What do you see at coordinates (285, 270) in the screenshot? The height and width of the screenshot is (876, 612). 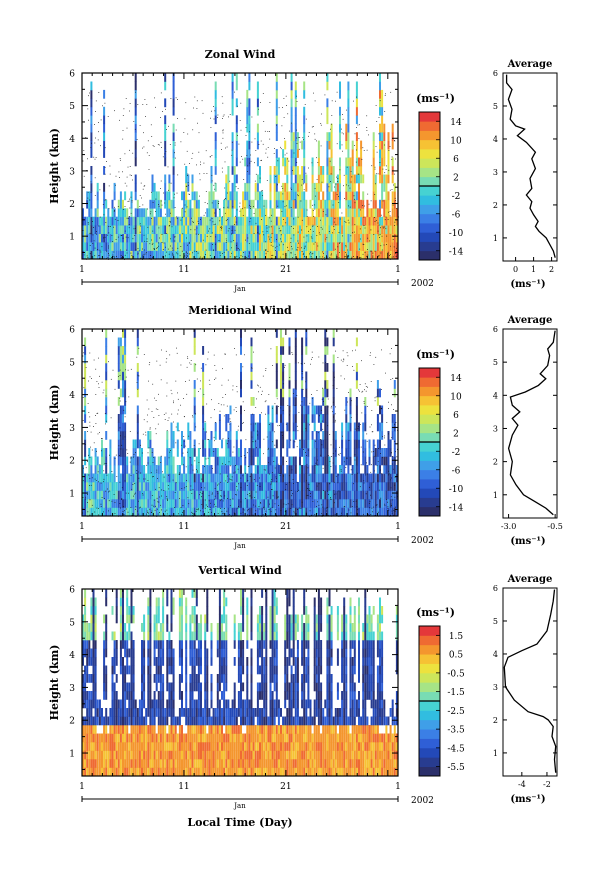 I see `x-tick-label: 21` at bounding box center [285, 270].